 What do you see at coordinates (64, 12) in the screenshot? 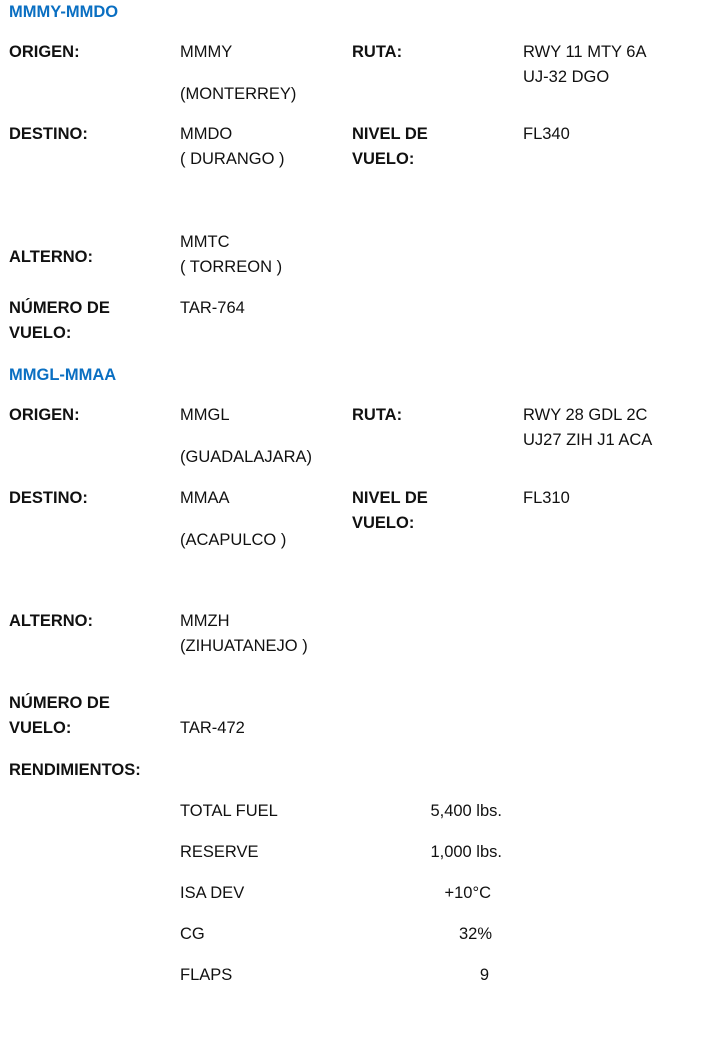
I see `section-title: MMMY-MMDO` at bounding box center [64, 12].